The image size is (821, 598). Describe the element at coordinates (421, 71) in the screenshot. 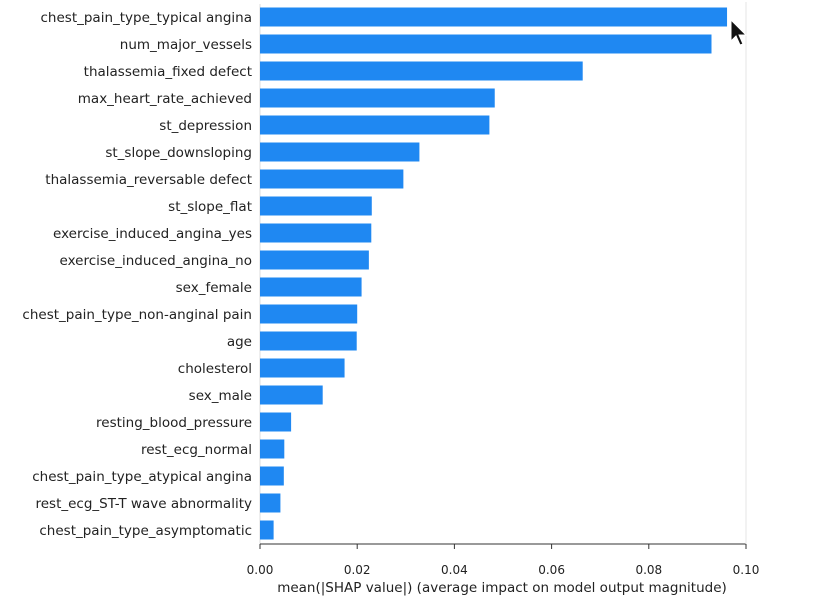

I see `bar-thalassemia-fixed-defect` at that location.